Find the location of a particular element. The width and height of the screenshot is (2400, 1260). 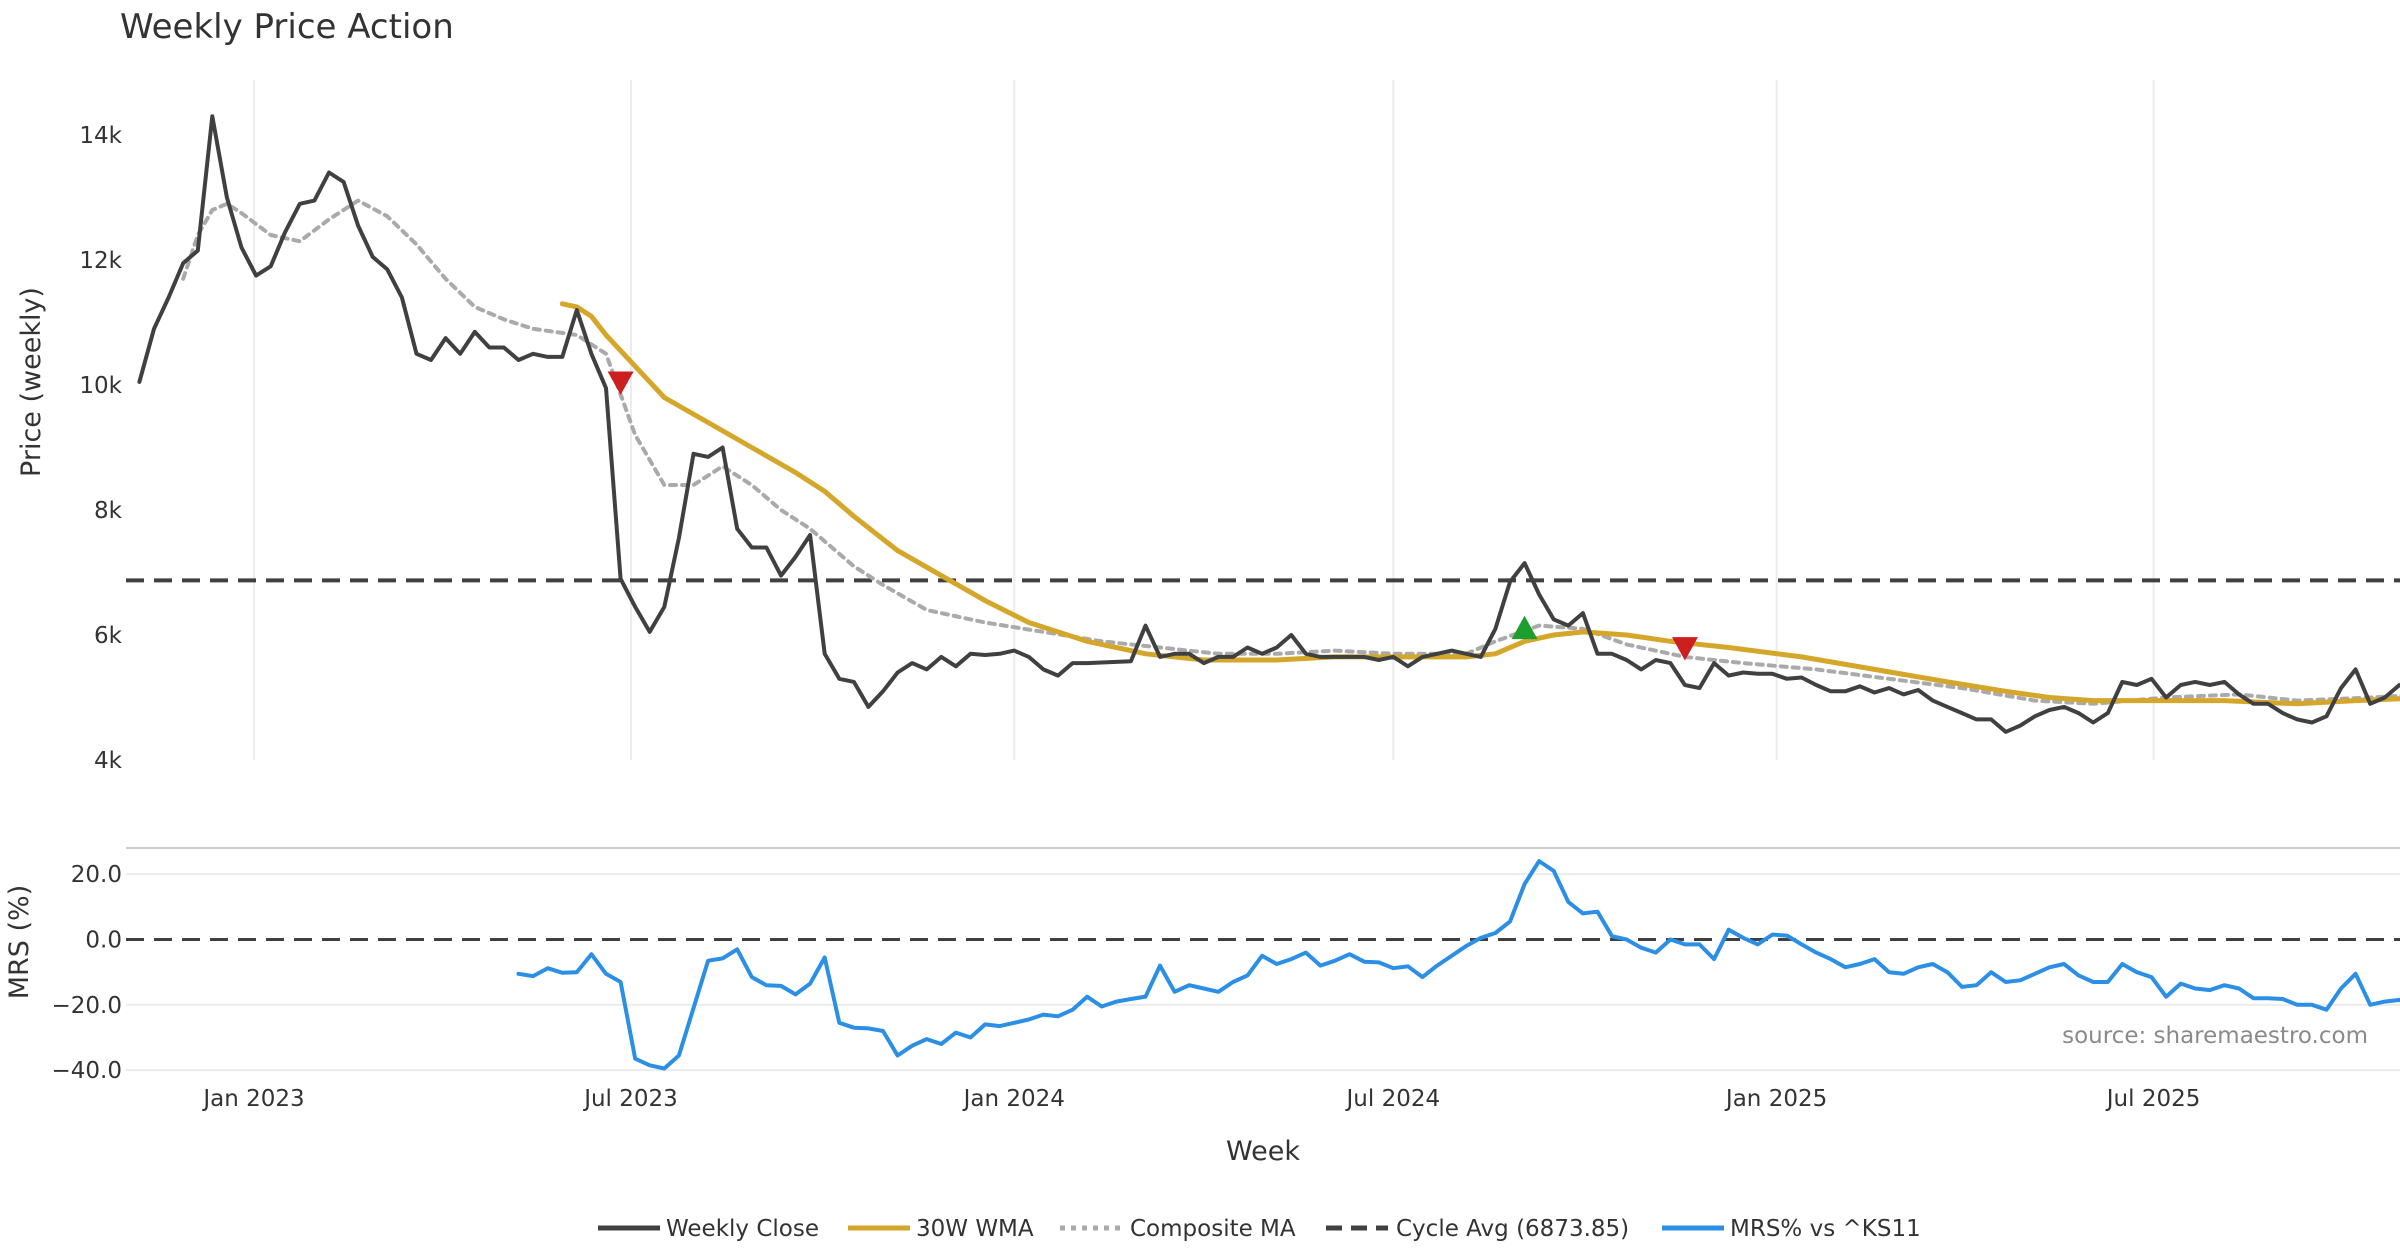

price-y-axis-label: Price (weekly) is located at coordinates (31, 382).